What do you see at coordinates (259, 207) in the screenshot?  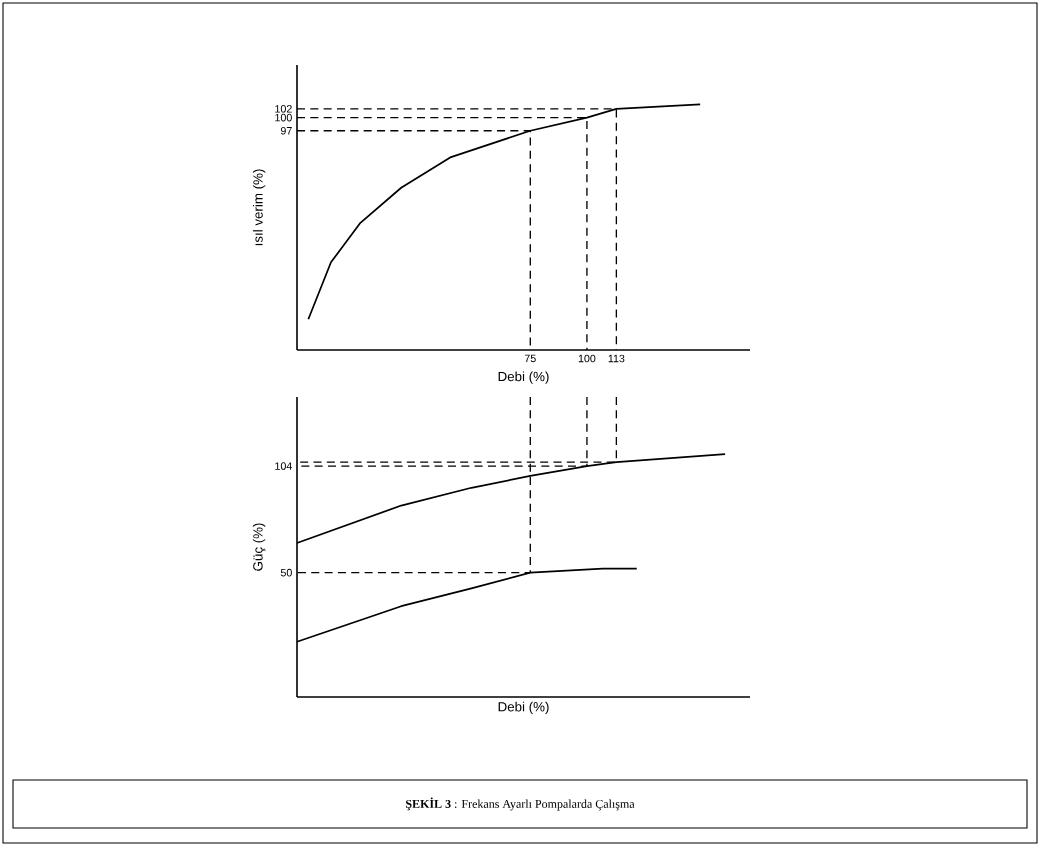 I see `y-axis-title: ısıl verim (%)` at bounding box center [259, 207].